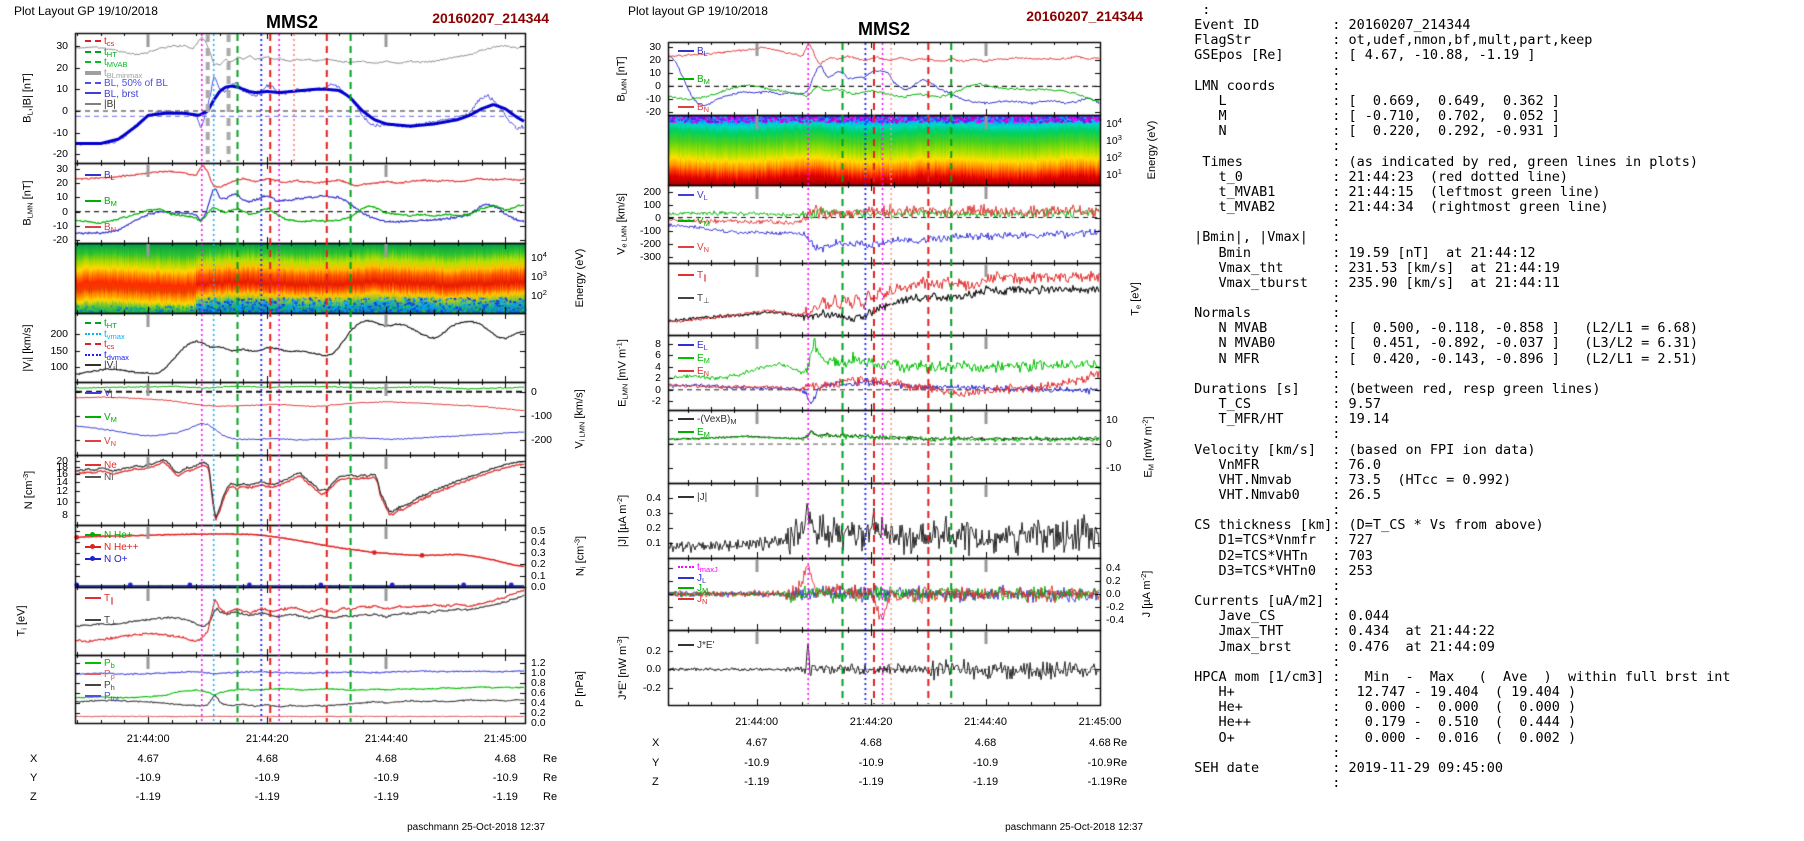 The width and height of the screenshot is (1804, 841). I want to click on ytick-label: 0.1, so click(538, 575).